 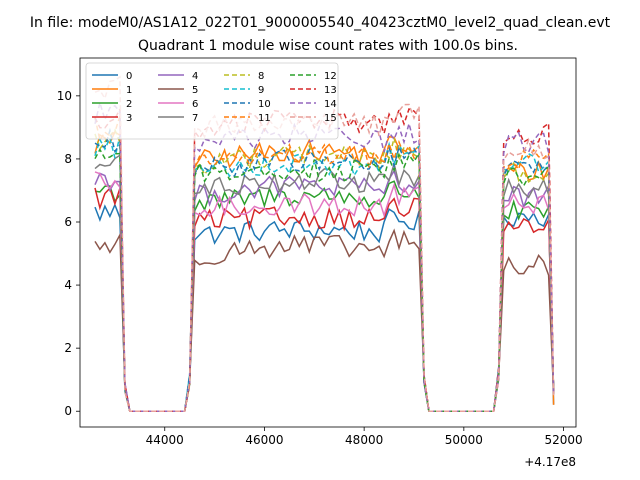 What do you see at coordinates (212, 101) in the screenshot?
I see `legend-box` at bounding box center [212, 101].